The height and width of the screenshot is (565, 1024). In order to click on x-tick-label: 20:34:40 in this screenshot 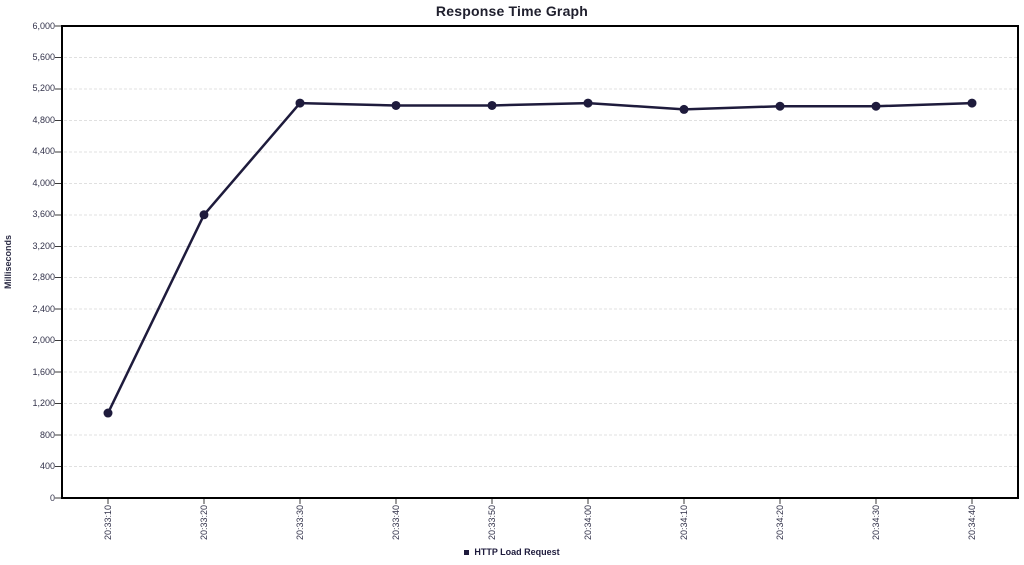, I will do `click(971, 523)`.